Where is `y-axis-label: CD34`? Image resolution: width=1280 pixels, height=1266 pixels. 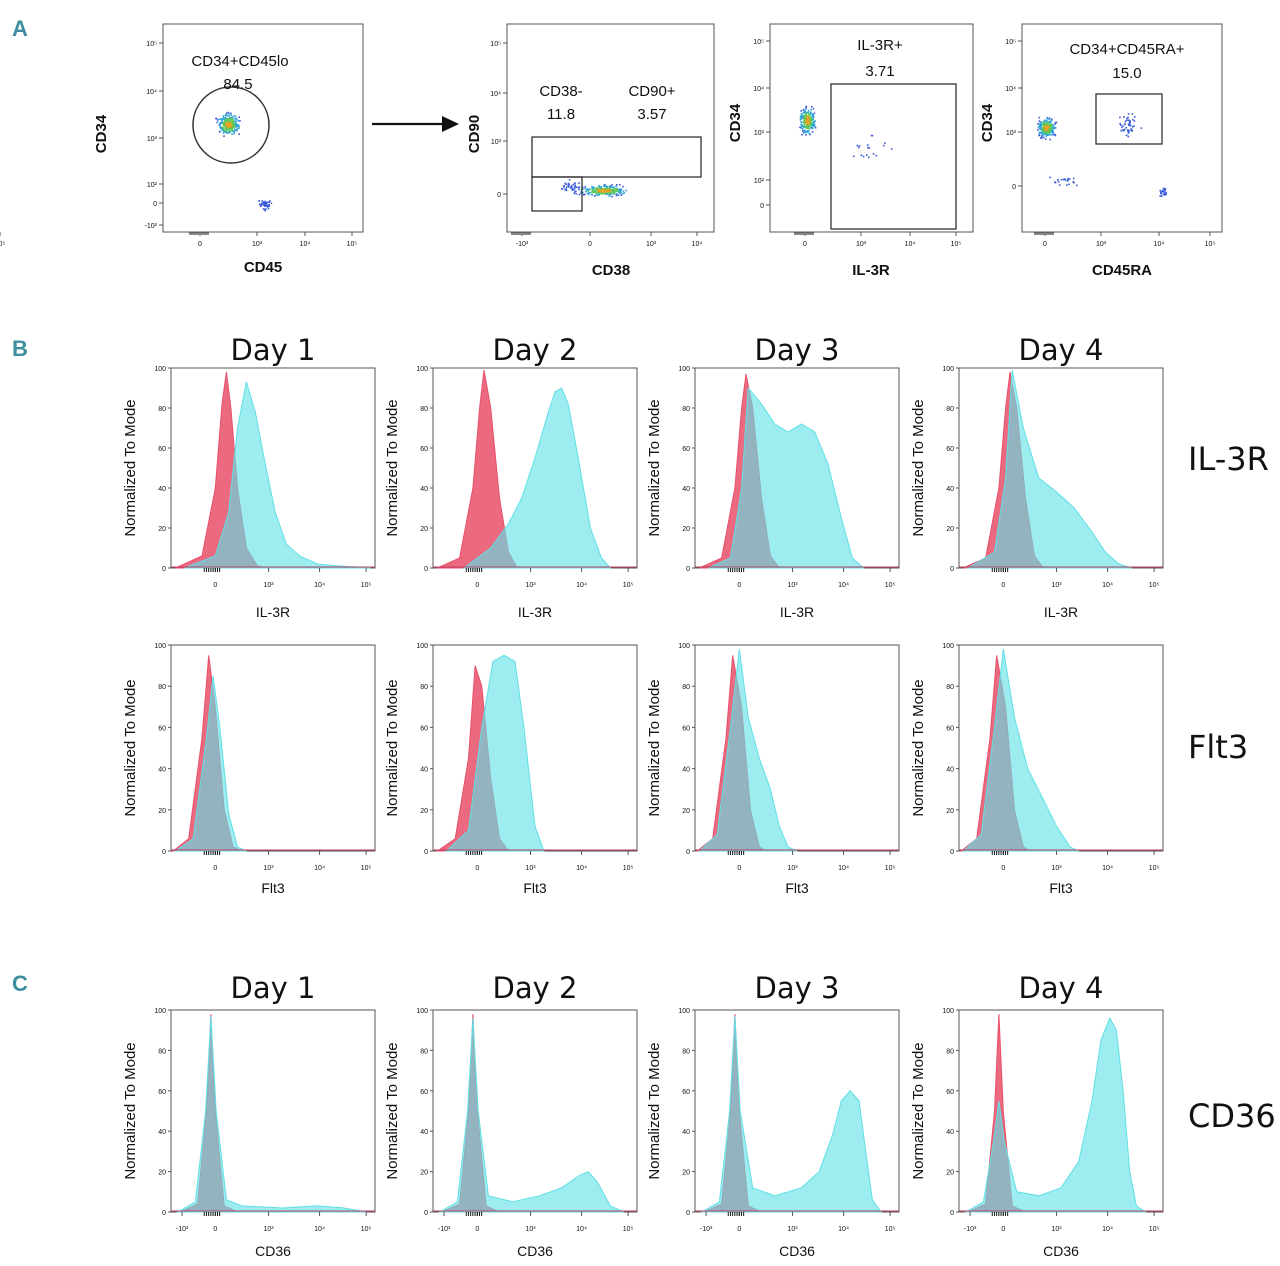
y-axis-label: CD34 is located at coordinates (987, 122).